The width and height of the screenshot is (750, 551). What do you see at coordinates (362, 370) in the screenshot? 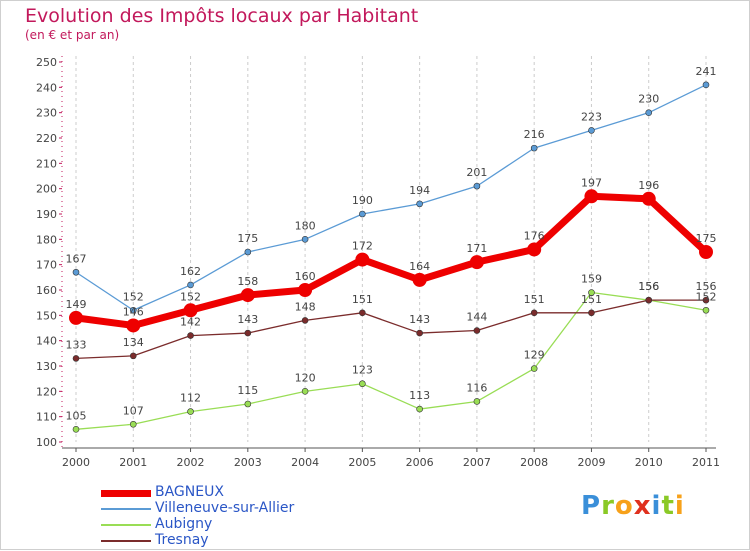
I see `data-label: 123` at bounding box center [362, 370].